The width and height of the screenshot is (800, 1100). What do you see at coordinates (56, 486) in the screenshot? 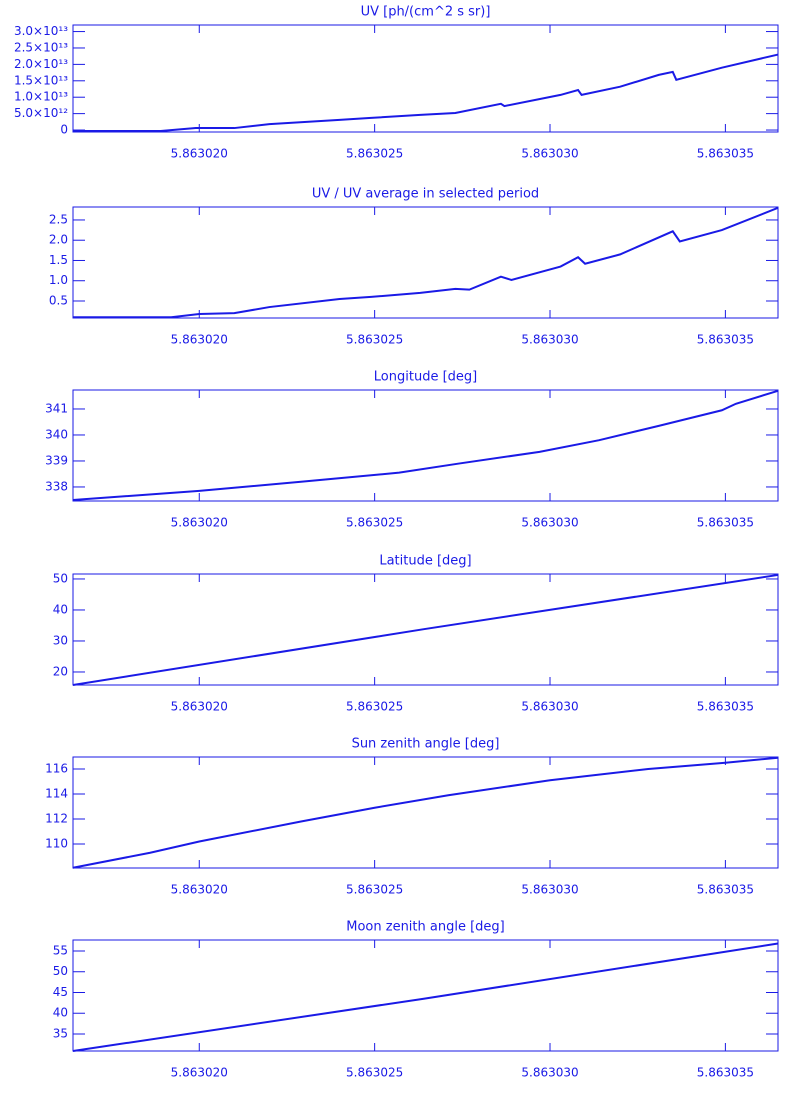
I see `y-tick-label: 338` at bounding box center [56, 486].